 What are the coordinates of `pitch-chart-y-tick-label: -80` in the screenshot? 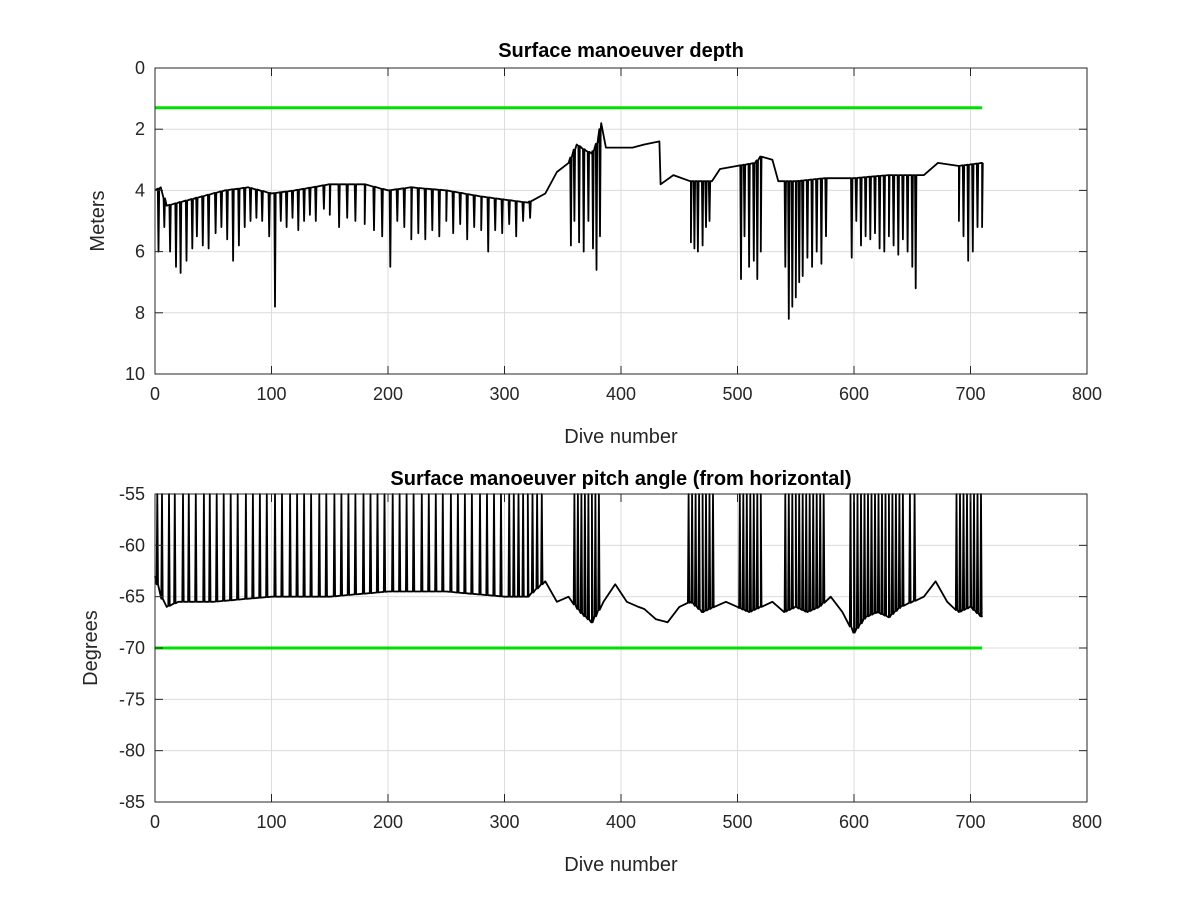 It's located at (132, 751).